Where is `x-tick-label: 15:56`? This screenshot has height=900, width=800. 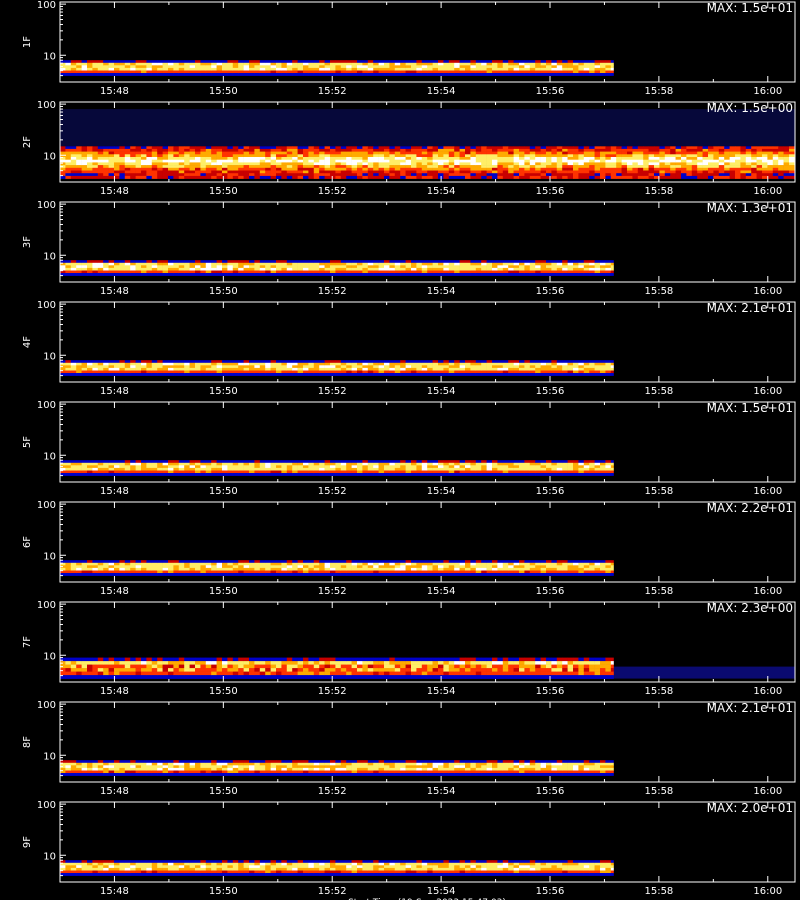
x-tick-label: 15:56 is located at coordinates (550, 91).